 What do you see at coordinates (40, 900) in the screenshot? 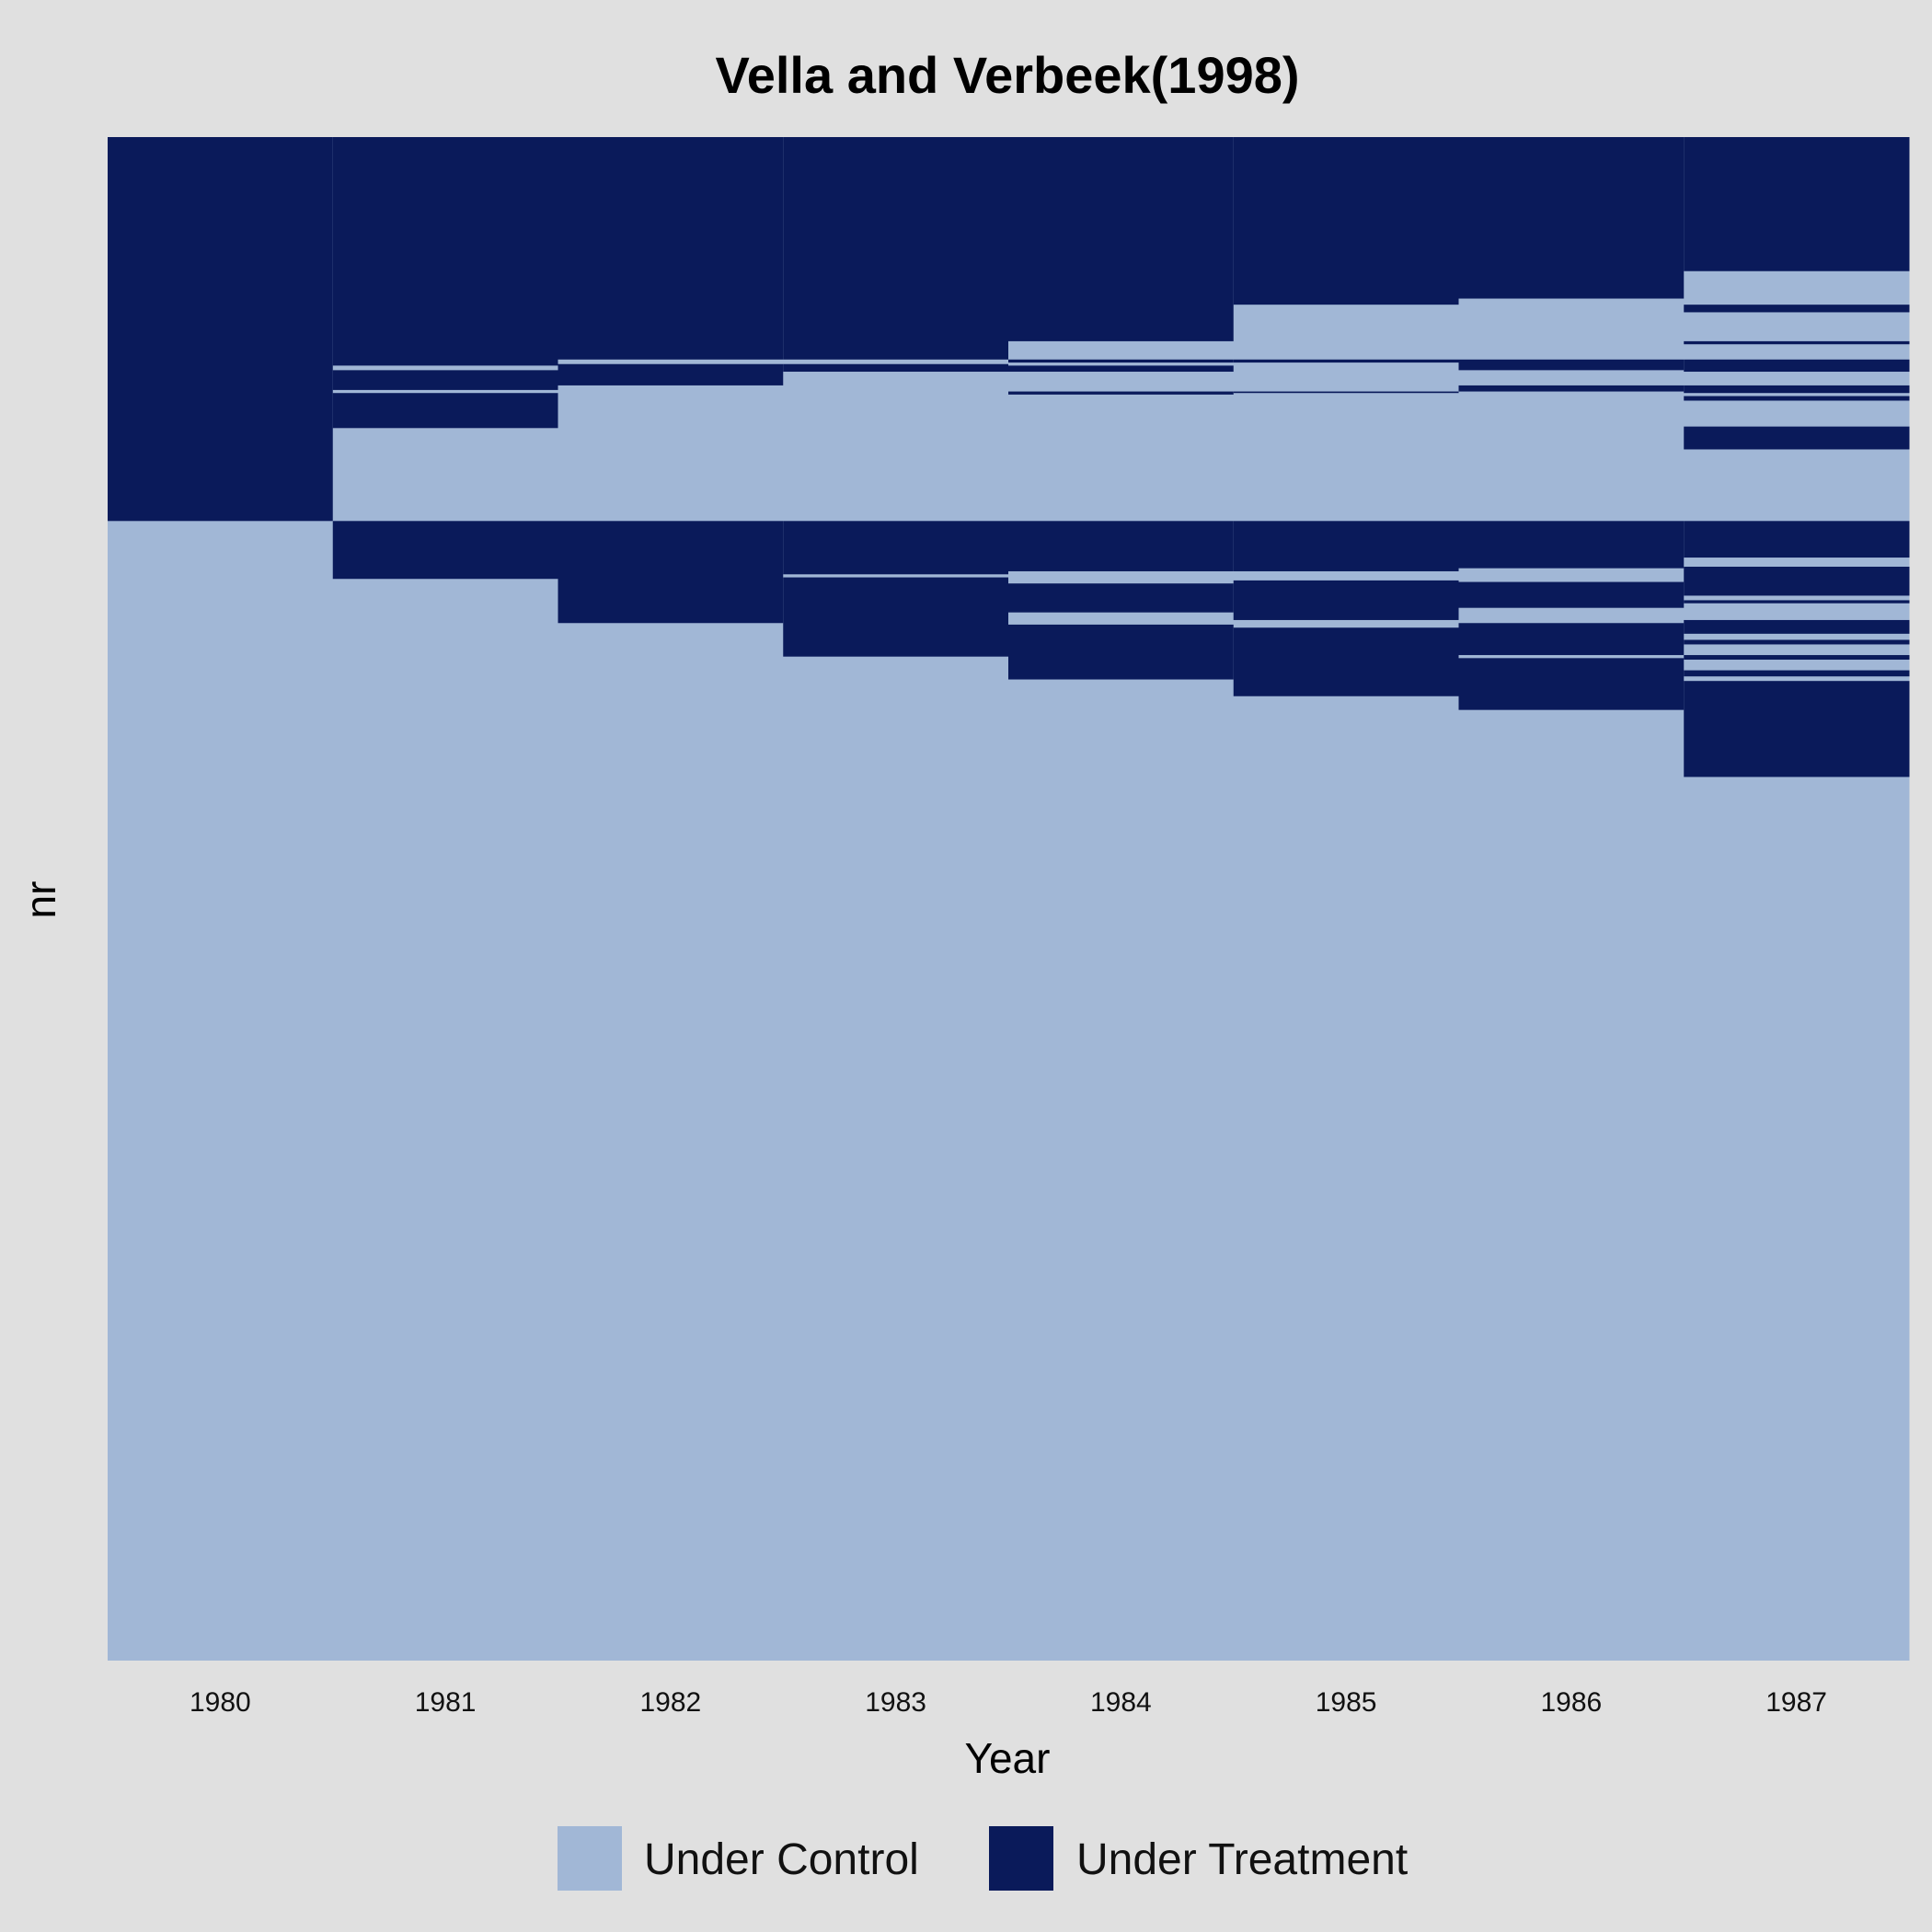
I see `y-axis-title: nr` at bounding box center [40, 900].